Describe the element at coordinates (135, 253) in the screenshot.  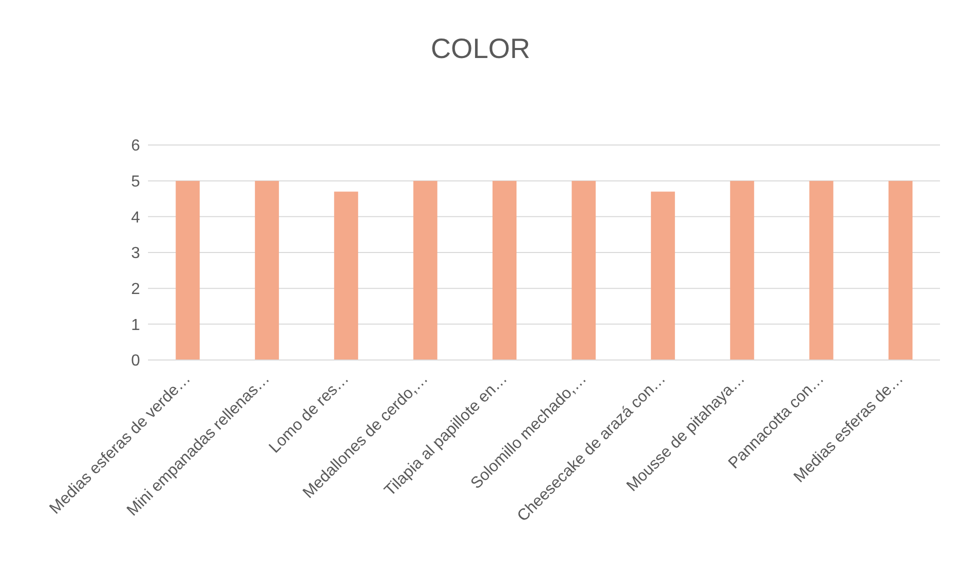
I see `y-tick-label: 3` at that location.